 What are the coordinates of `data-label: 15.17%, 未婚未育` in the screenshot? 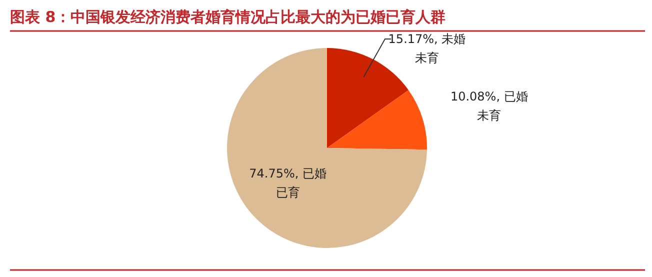 It's located at (427, 48).